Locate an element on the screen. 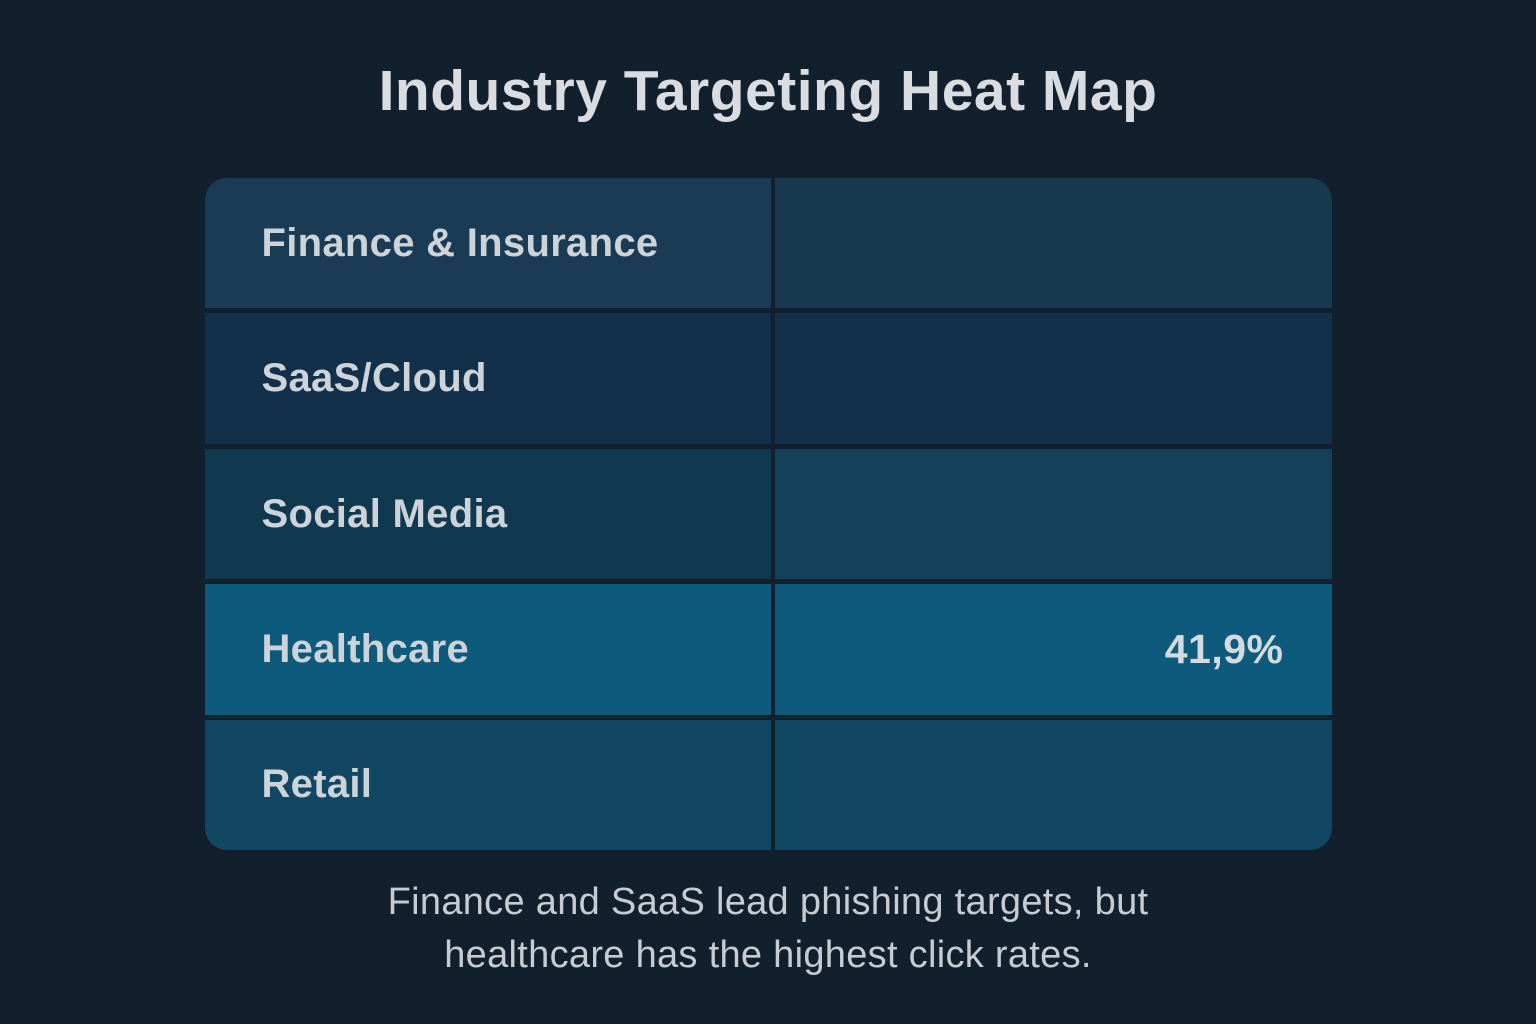 Image resolution: width=1536 pixels, height=1024 pixels. table-row: Social Media is located at coordinates (768, 514).